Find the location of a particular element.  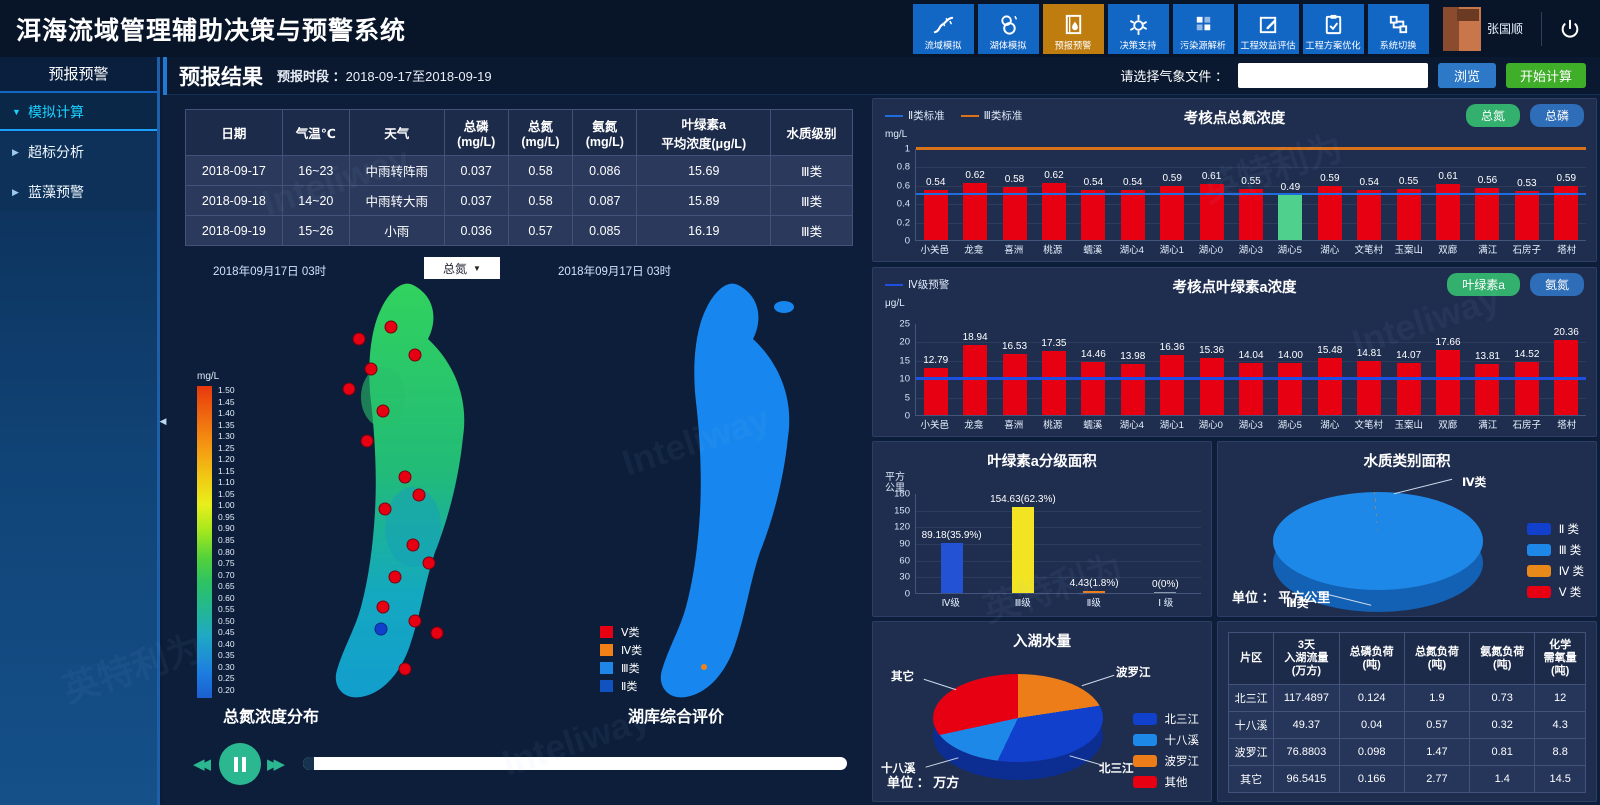

chart-toggle-总磷: 总磷 is located at coordinates (1556, 115).